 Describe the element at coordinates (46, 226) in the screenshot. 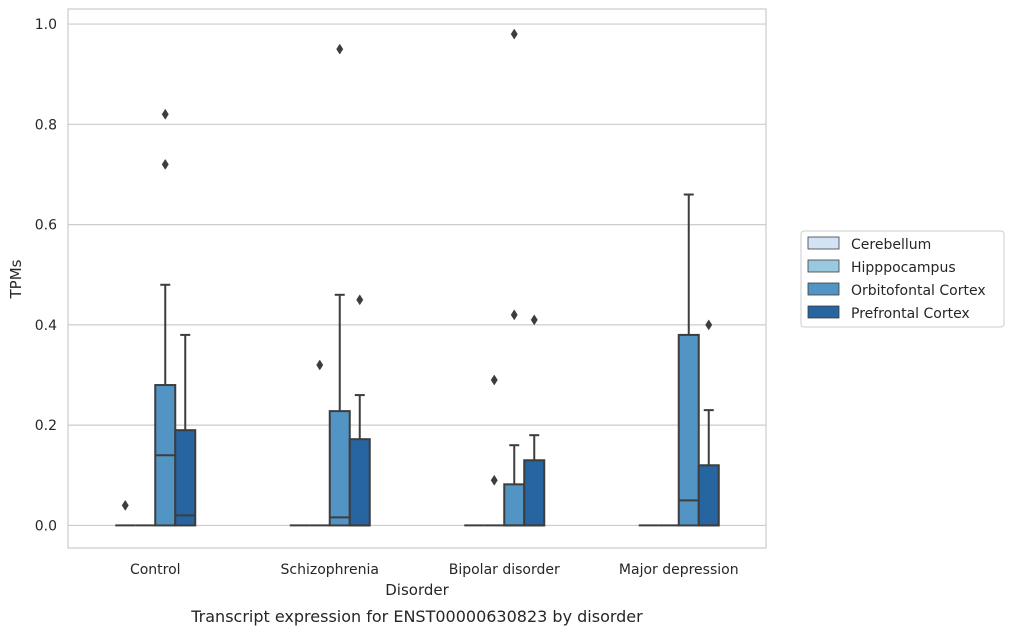

I see `y-tick-label: 0.6` at that location.